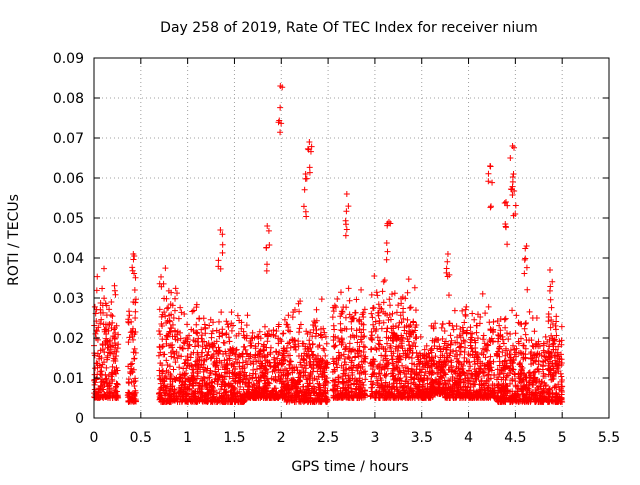 The width and height of the screenshot is (640, 485). Describe the element at coordinates (349, 467) in the screenshot. I see `x-axis-label: GPS time / hours` at that location.